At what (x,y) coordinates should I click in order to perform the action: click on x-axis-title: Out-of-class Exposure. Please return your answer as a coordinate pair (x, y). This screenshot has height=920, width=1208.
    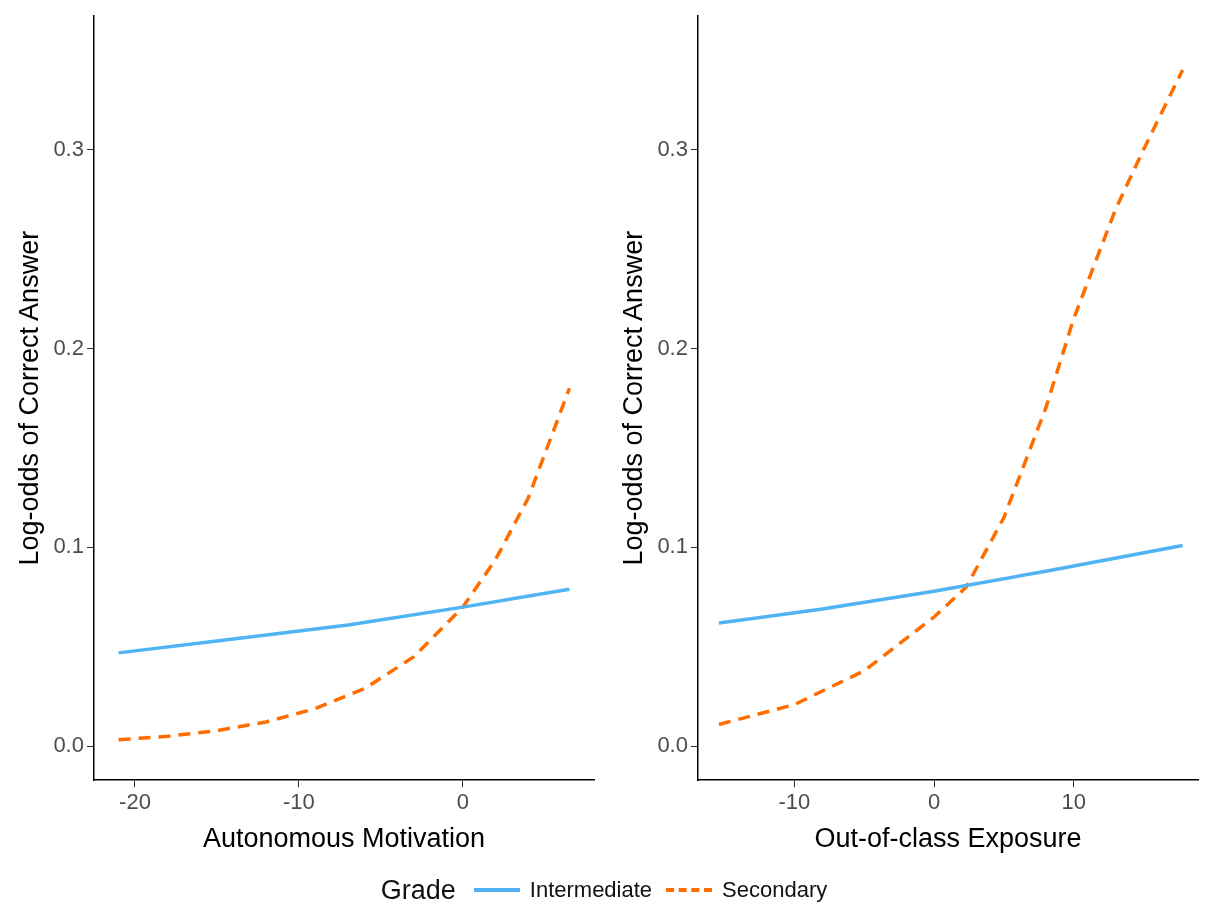
    Looking at the image, I should click on (948, 838).